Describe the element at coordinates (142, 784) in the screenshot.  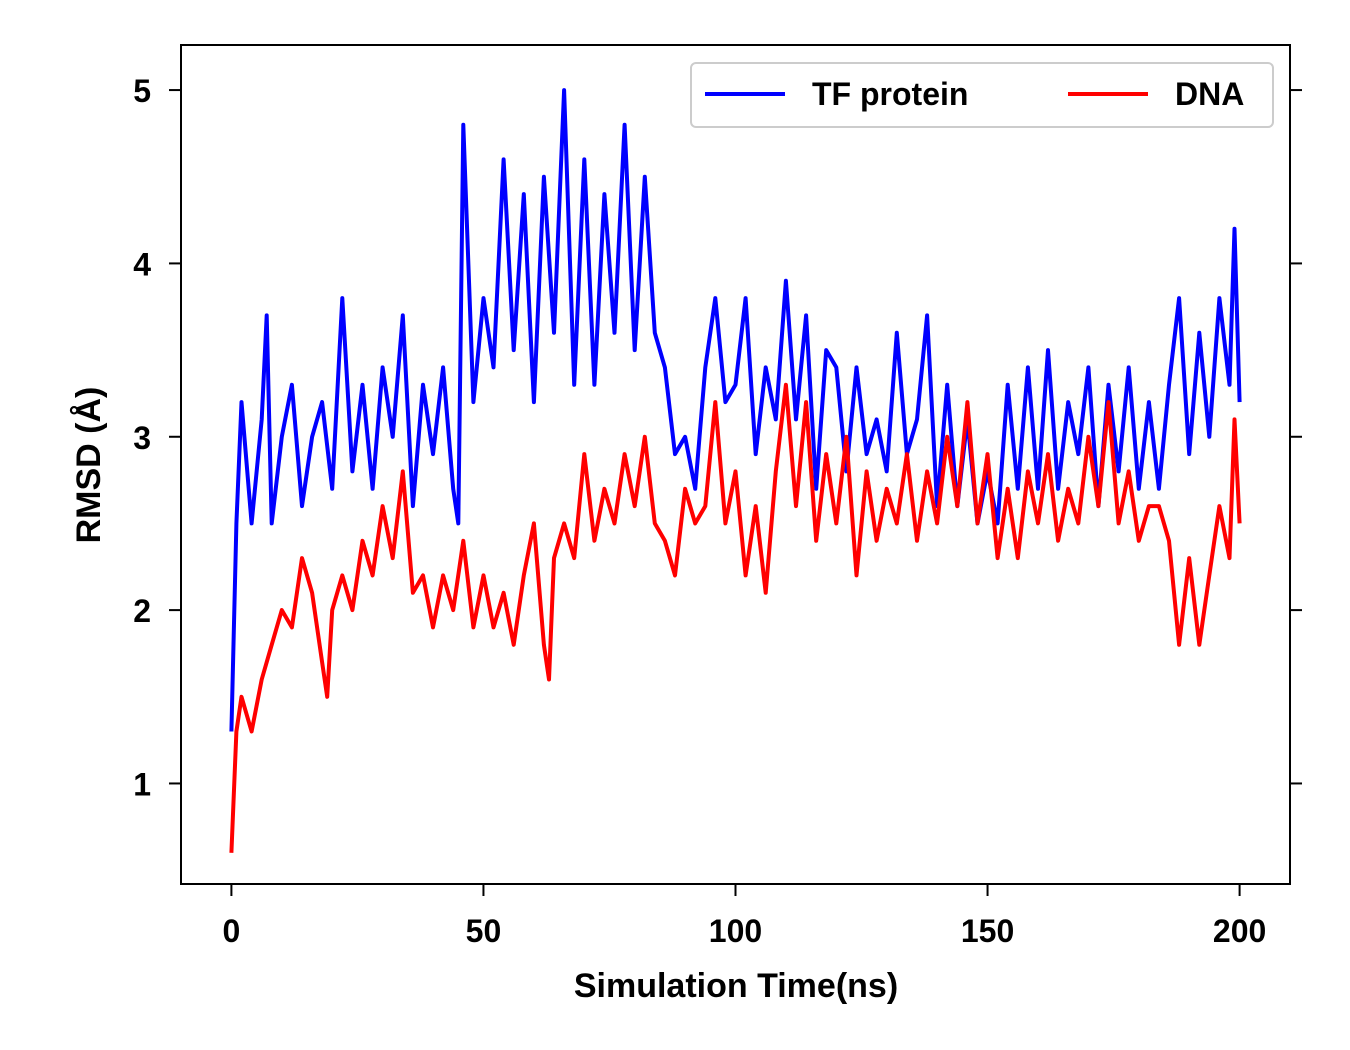
I see `y-tick-label: 1` at that location.